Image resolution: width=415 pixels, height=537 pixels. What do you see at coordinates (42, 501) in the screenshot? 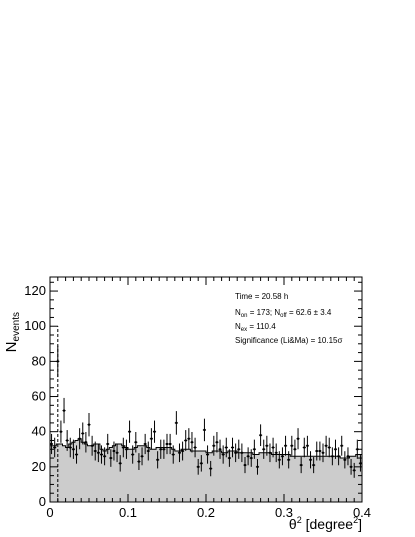
I see `y-tick-label: 0` at bounding box center [42, 501].